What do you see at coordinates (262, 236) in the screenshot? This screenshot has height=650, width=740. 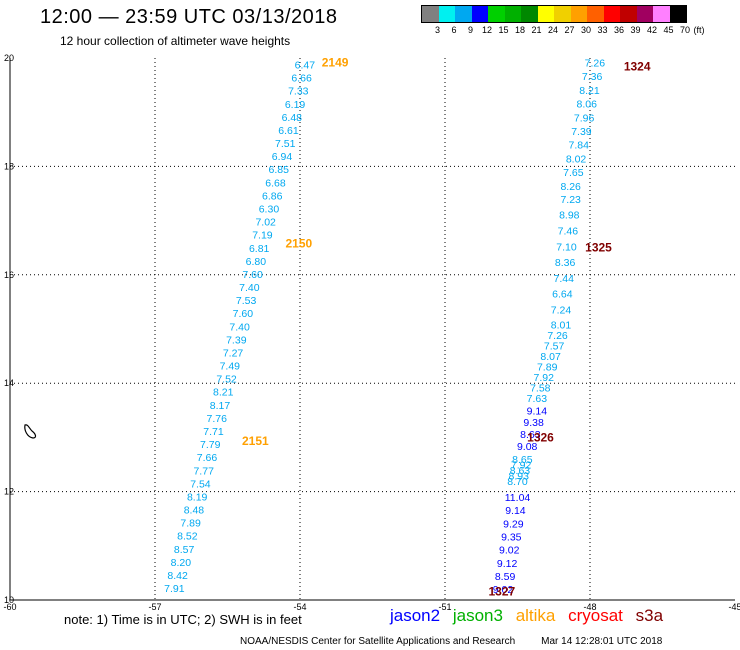 I see `wave-height-value: 7.19` at bounding box center [262, 236].